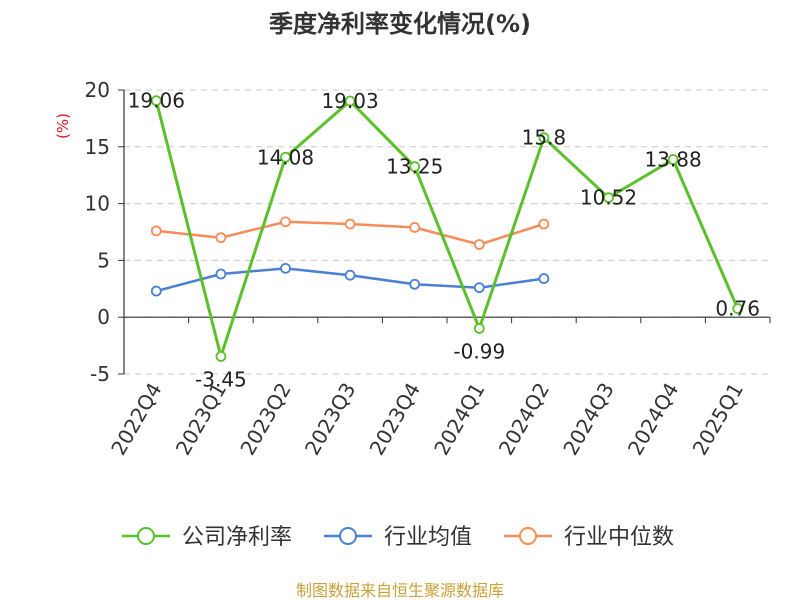  Describe the element at coordinates (619, 537) in the screenshot. I see `legend-label: 行业中位数` at that location.